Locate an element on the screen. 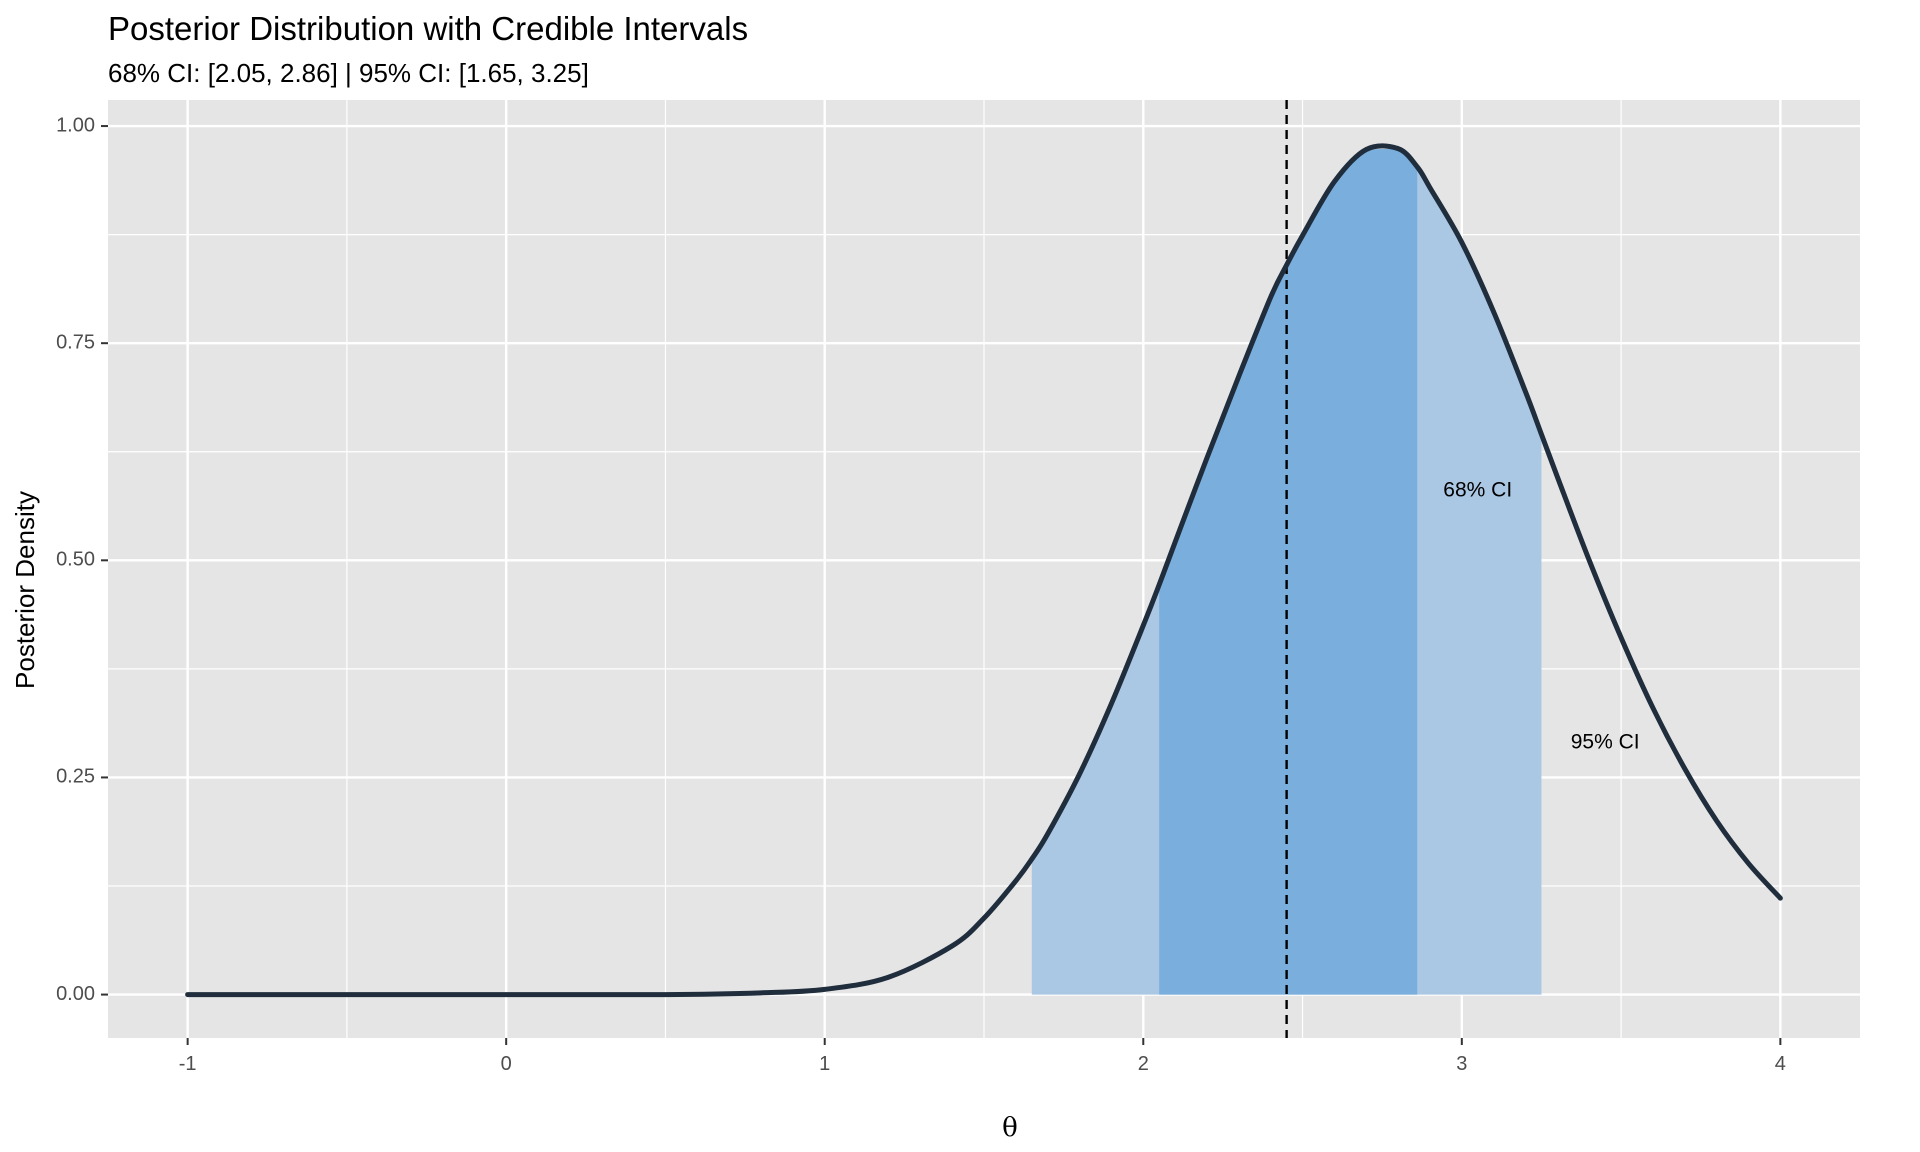 This screenshot has height=1152, width=1920. y-axis: 0.00 0.25 0.50 0.75 1.00 is located at coordinates (82, 559).